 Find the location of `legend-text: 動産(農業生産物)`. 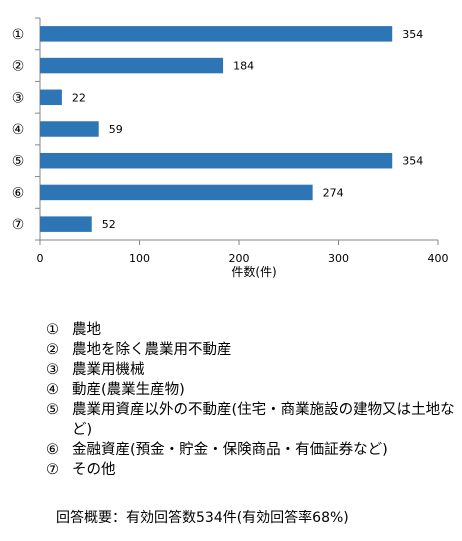

legend-text: 動産(農業生産物) is located at coordinates (128, 390).